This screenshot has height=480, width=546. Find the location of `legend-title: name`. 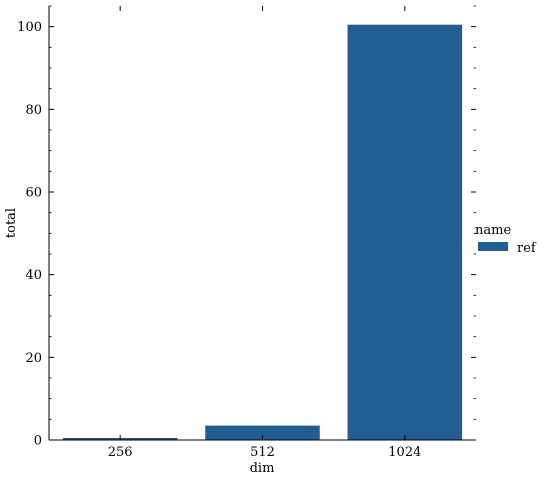

legend-title: name is located at coordinates (493, 230).